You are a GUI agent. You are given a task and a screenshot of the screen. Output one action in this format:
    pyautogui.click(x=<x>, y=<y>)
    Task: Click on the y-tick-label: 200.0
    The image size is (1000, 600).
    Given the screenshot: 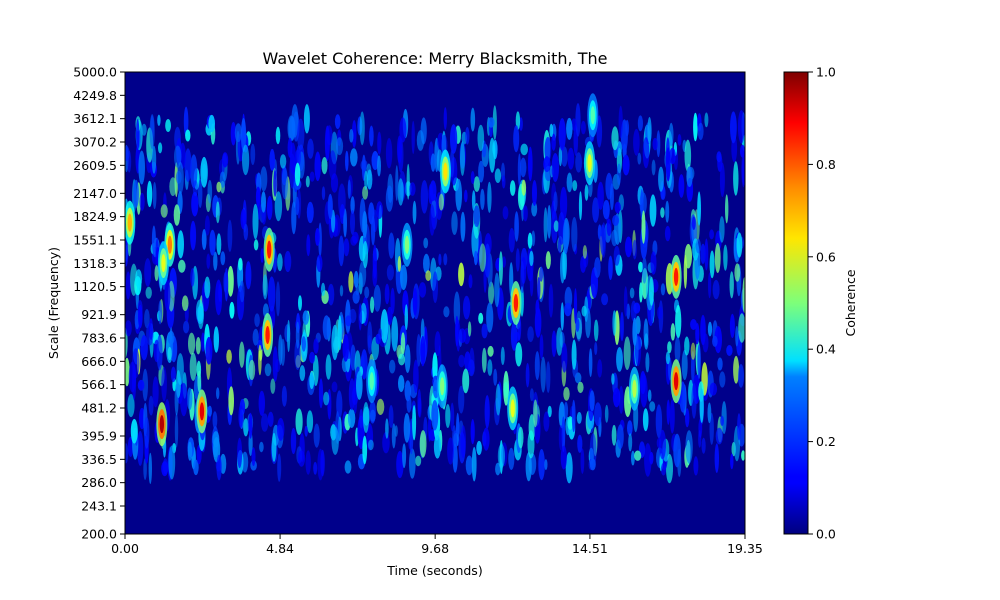 What is the action you would take?
    pyautogui.click(x=99, y=534)
    